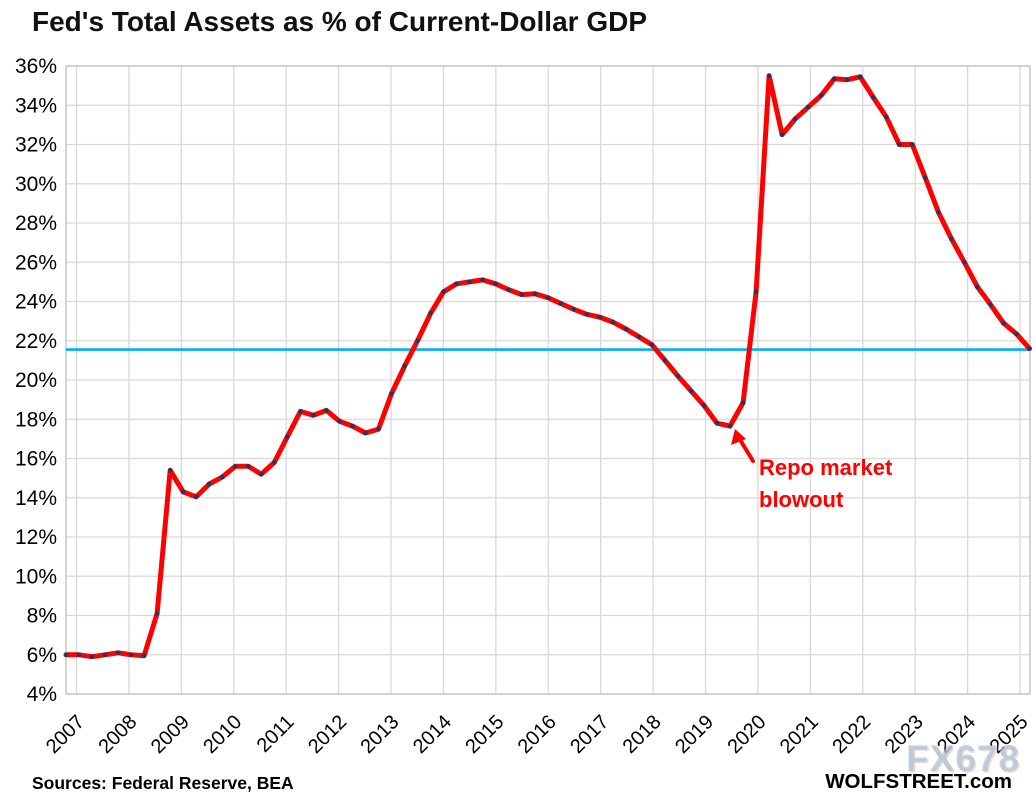 This screenshot has height=802, width=1036. I want to click on brand-wolfstreet: WOLFSTREET.com, so click(918, 781).